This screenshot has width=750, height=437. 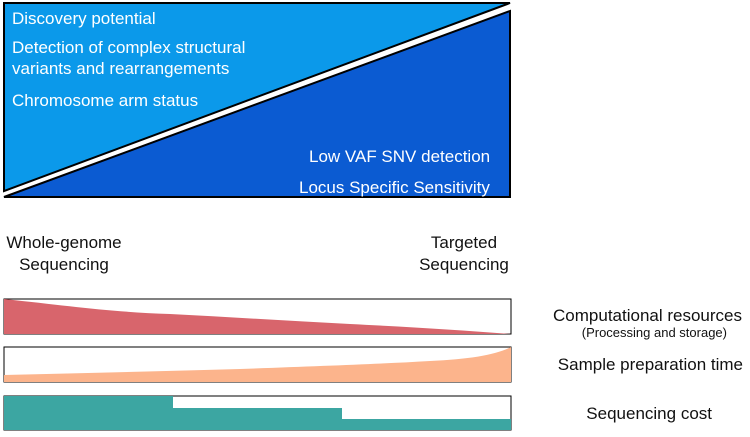 What do you see at coordinates (105, 100) in the screenshot?
I see `upper-label-4: Chromosome arm status` at bounding box center [105, 100].